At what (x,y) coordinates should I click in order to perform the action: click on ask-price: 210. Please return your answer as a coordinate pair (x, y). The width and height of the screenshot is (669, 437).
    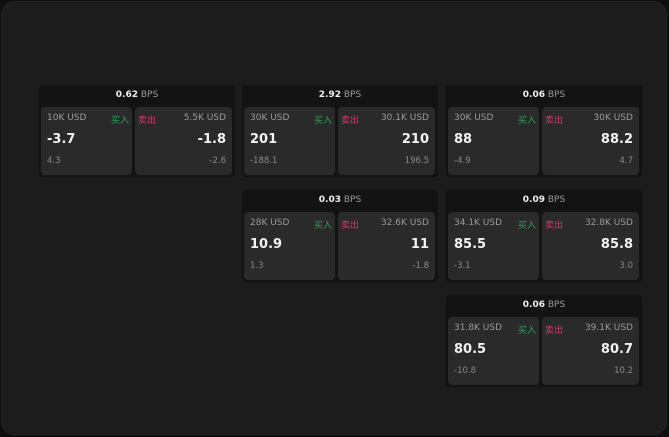
    Looking at the image, I should click on (415, 139).